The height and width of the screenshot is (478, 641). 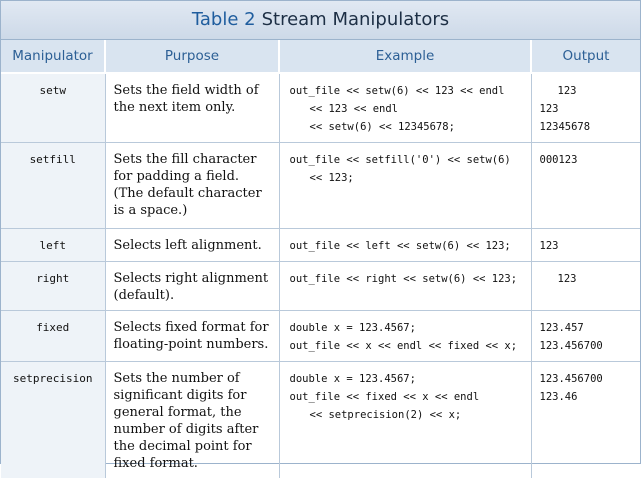 What do you see at coordinates (407, 397) in the screenshot?
I see `code-line: out_file << fixed << x << endl` at bounding box center [407, 397].